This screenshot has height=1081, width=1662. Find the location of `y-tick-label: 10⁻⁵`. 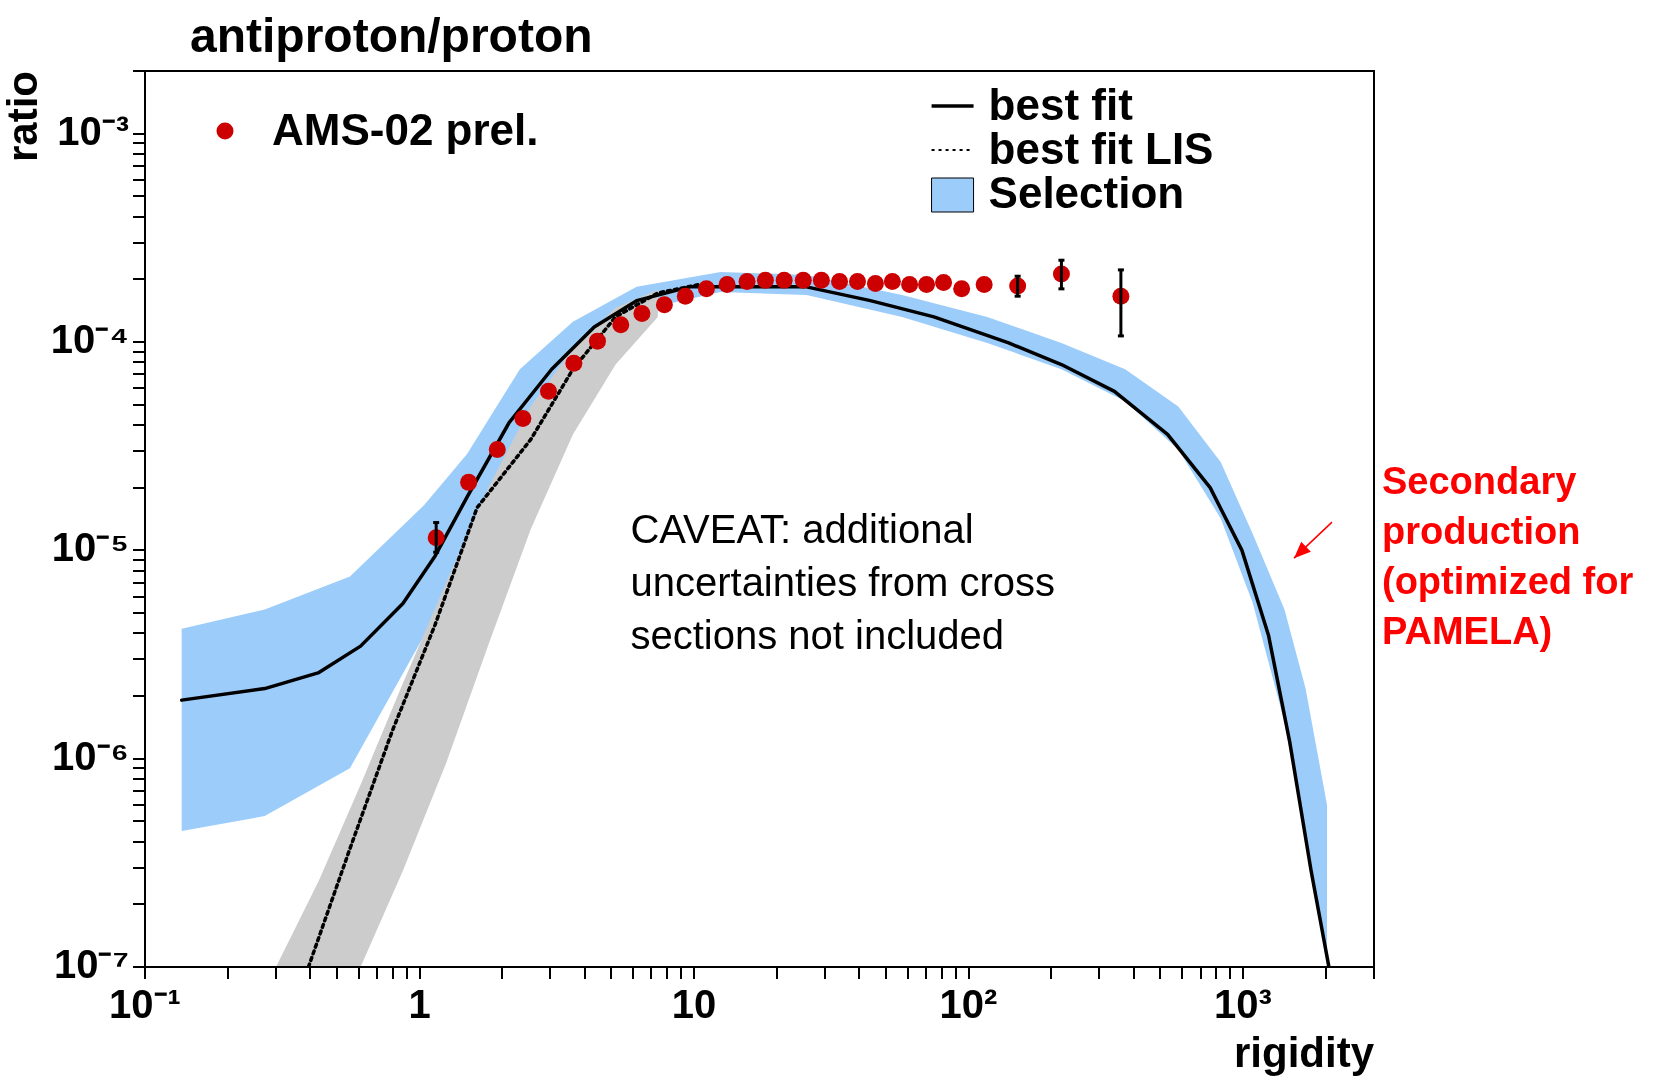

y-tick-label: 10⁻⁵ is located at coordinates (90, 547).